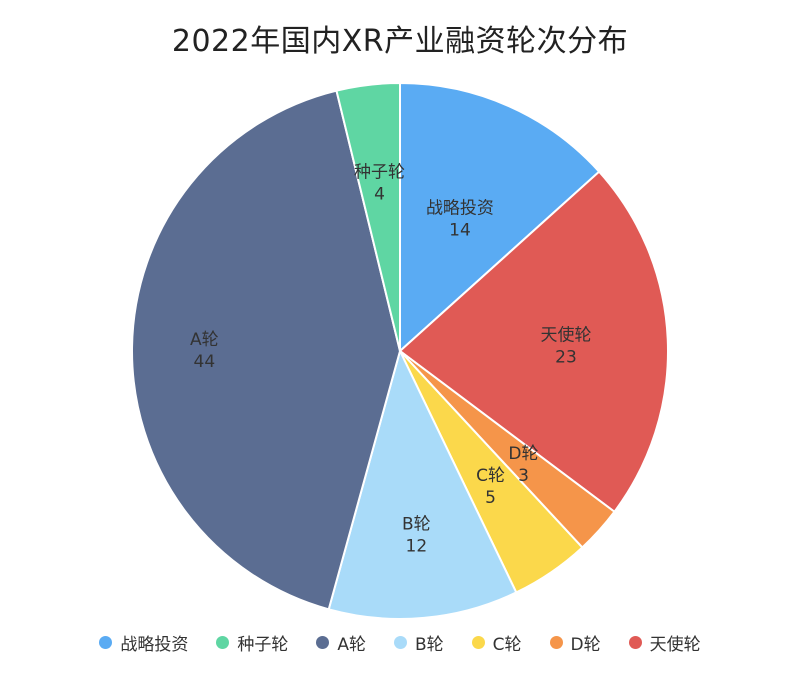 The width and height of the screenshot is (800, 679). Describe the element at coordinates (351, 645) in the screenshot. I see `legend-label: A轮` at that location.